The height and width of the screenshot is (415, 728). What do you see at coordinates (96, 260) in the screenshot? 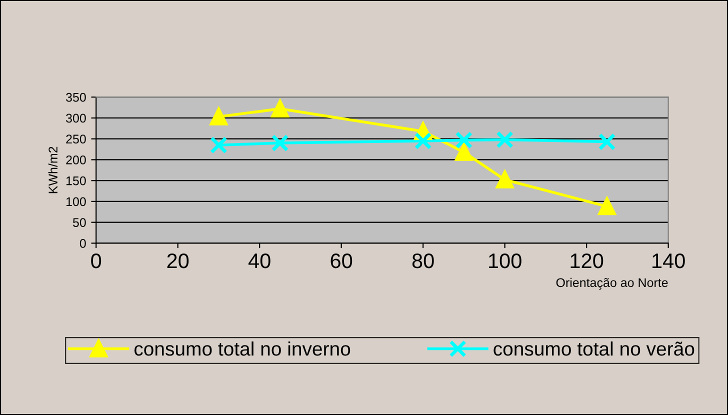
I see `x-tick-label: 0` at bounding box center [96, 260].